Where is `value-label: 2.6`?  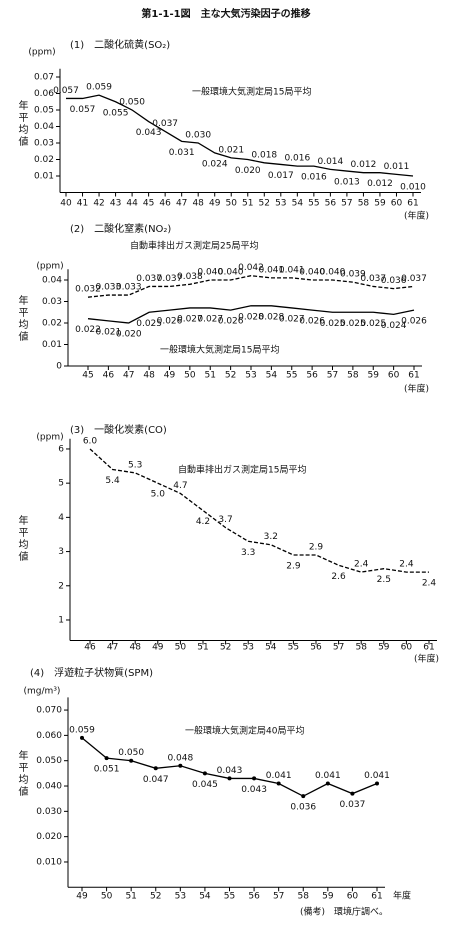
value-label: 2.6 is located at coordinates (338, 577).